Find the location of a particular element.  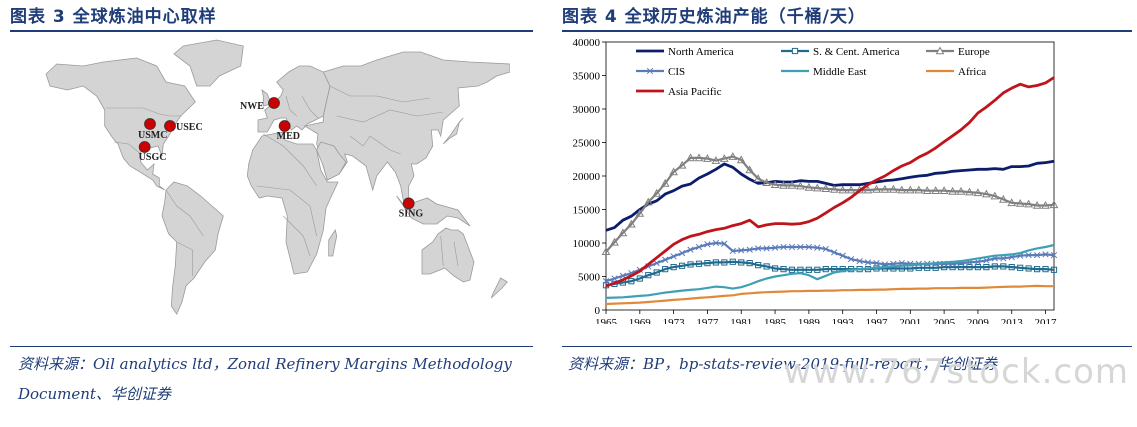

landmass-australia is located at coordinates (448, 255).